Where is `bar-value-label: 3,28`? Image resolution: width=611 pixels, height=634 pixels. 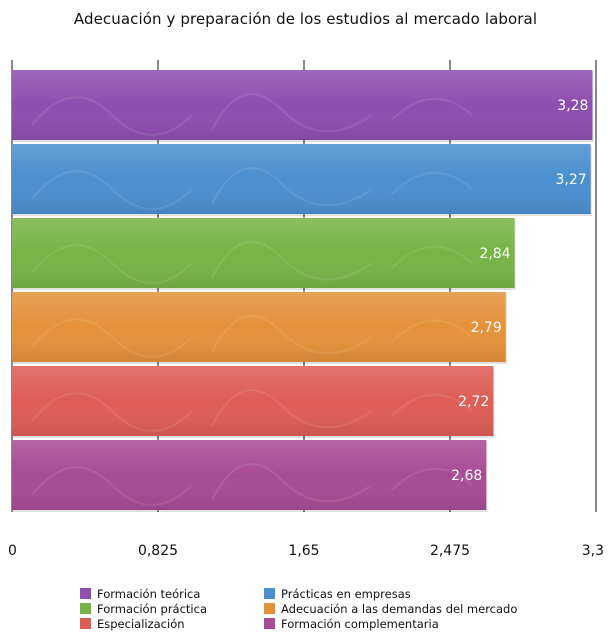 bar-value-label: 3,28 is located at coordinates (572, 106).